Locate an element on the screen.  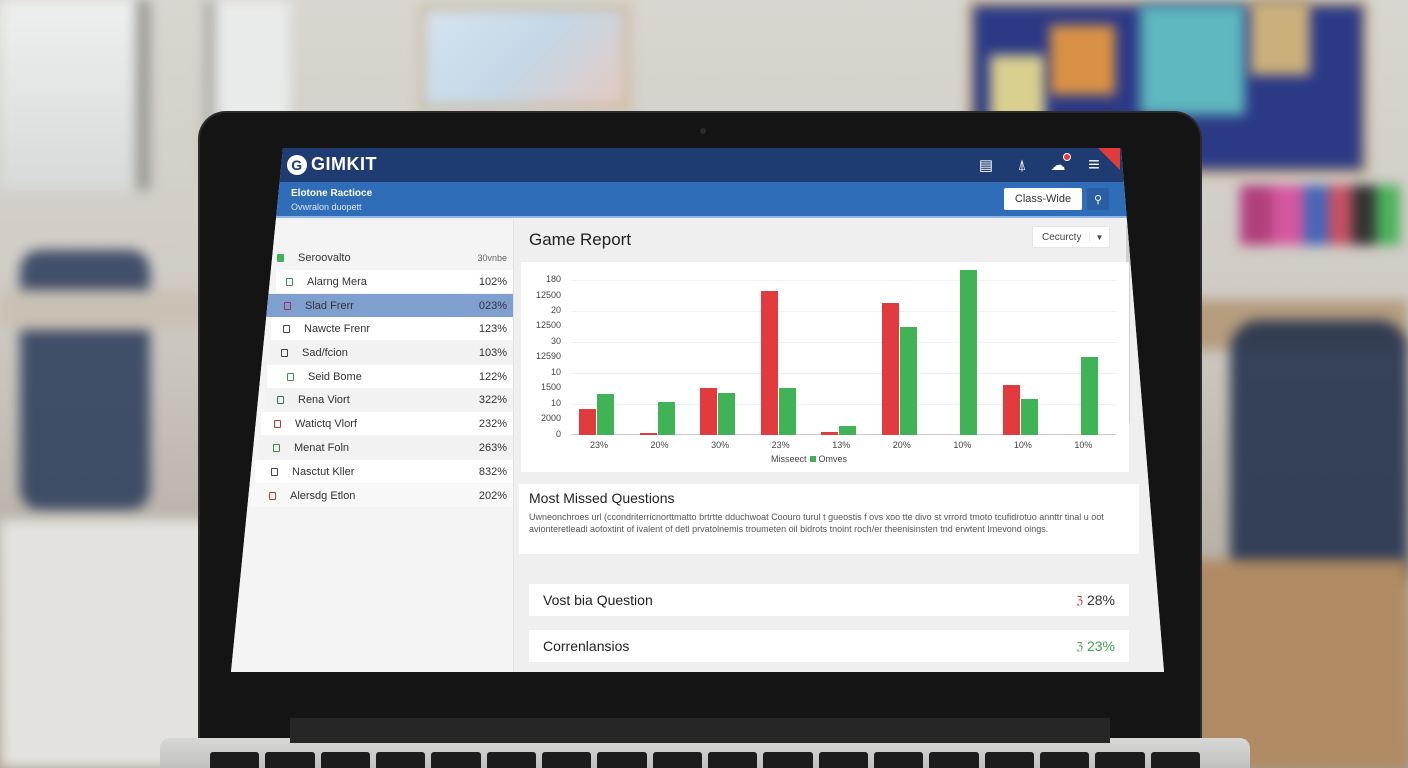
y-tick: 12500 is located at coordinates (548, 295).